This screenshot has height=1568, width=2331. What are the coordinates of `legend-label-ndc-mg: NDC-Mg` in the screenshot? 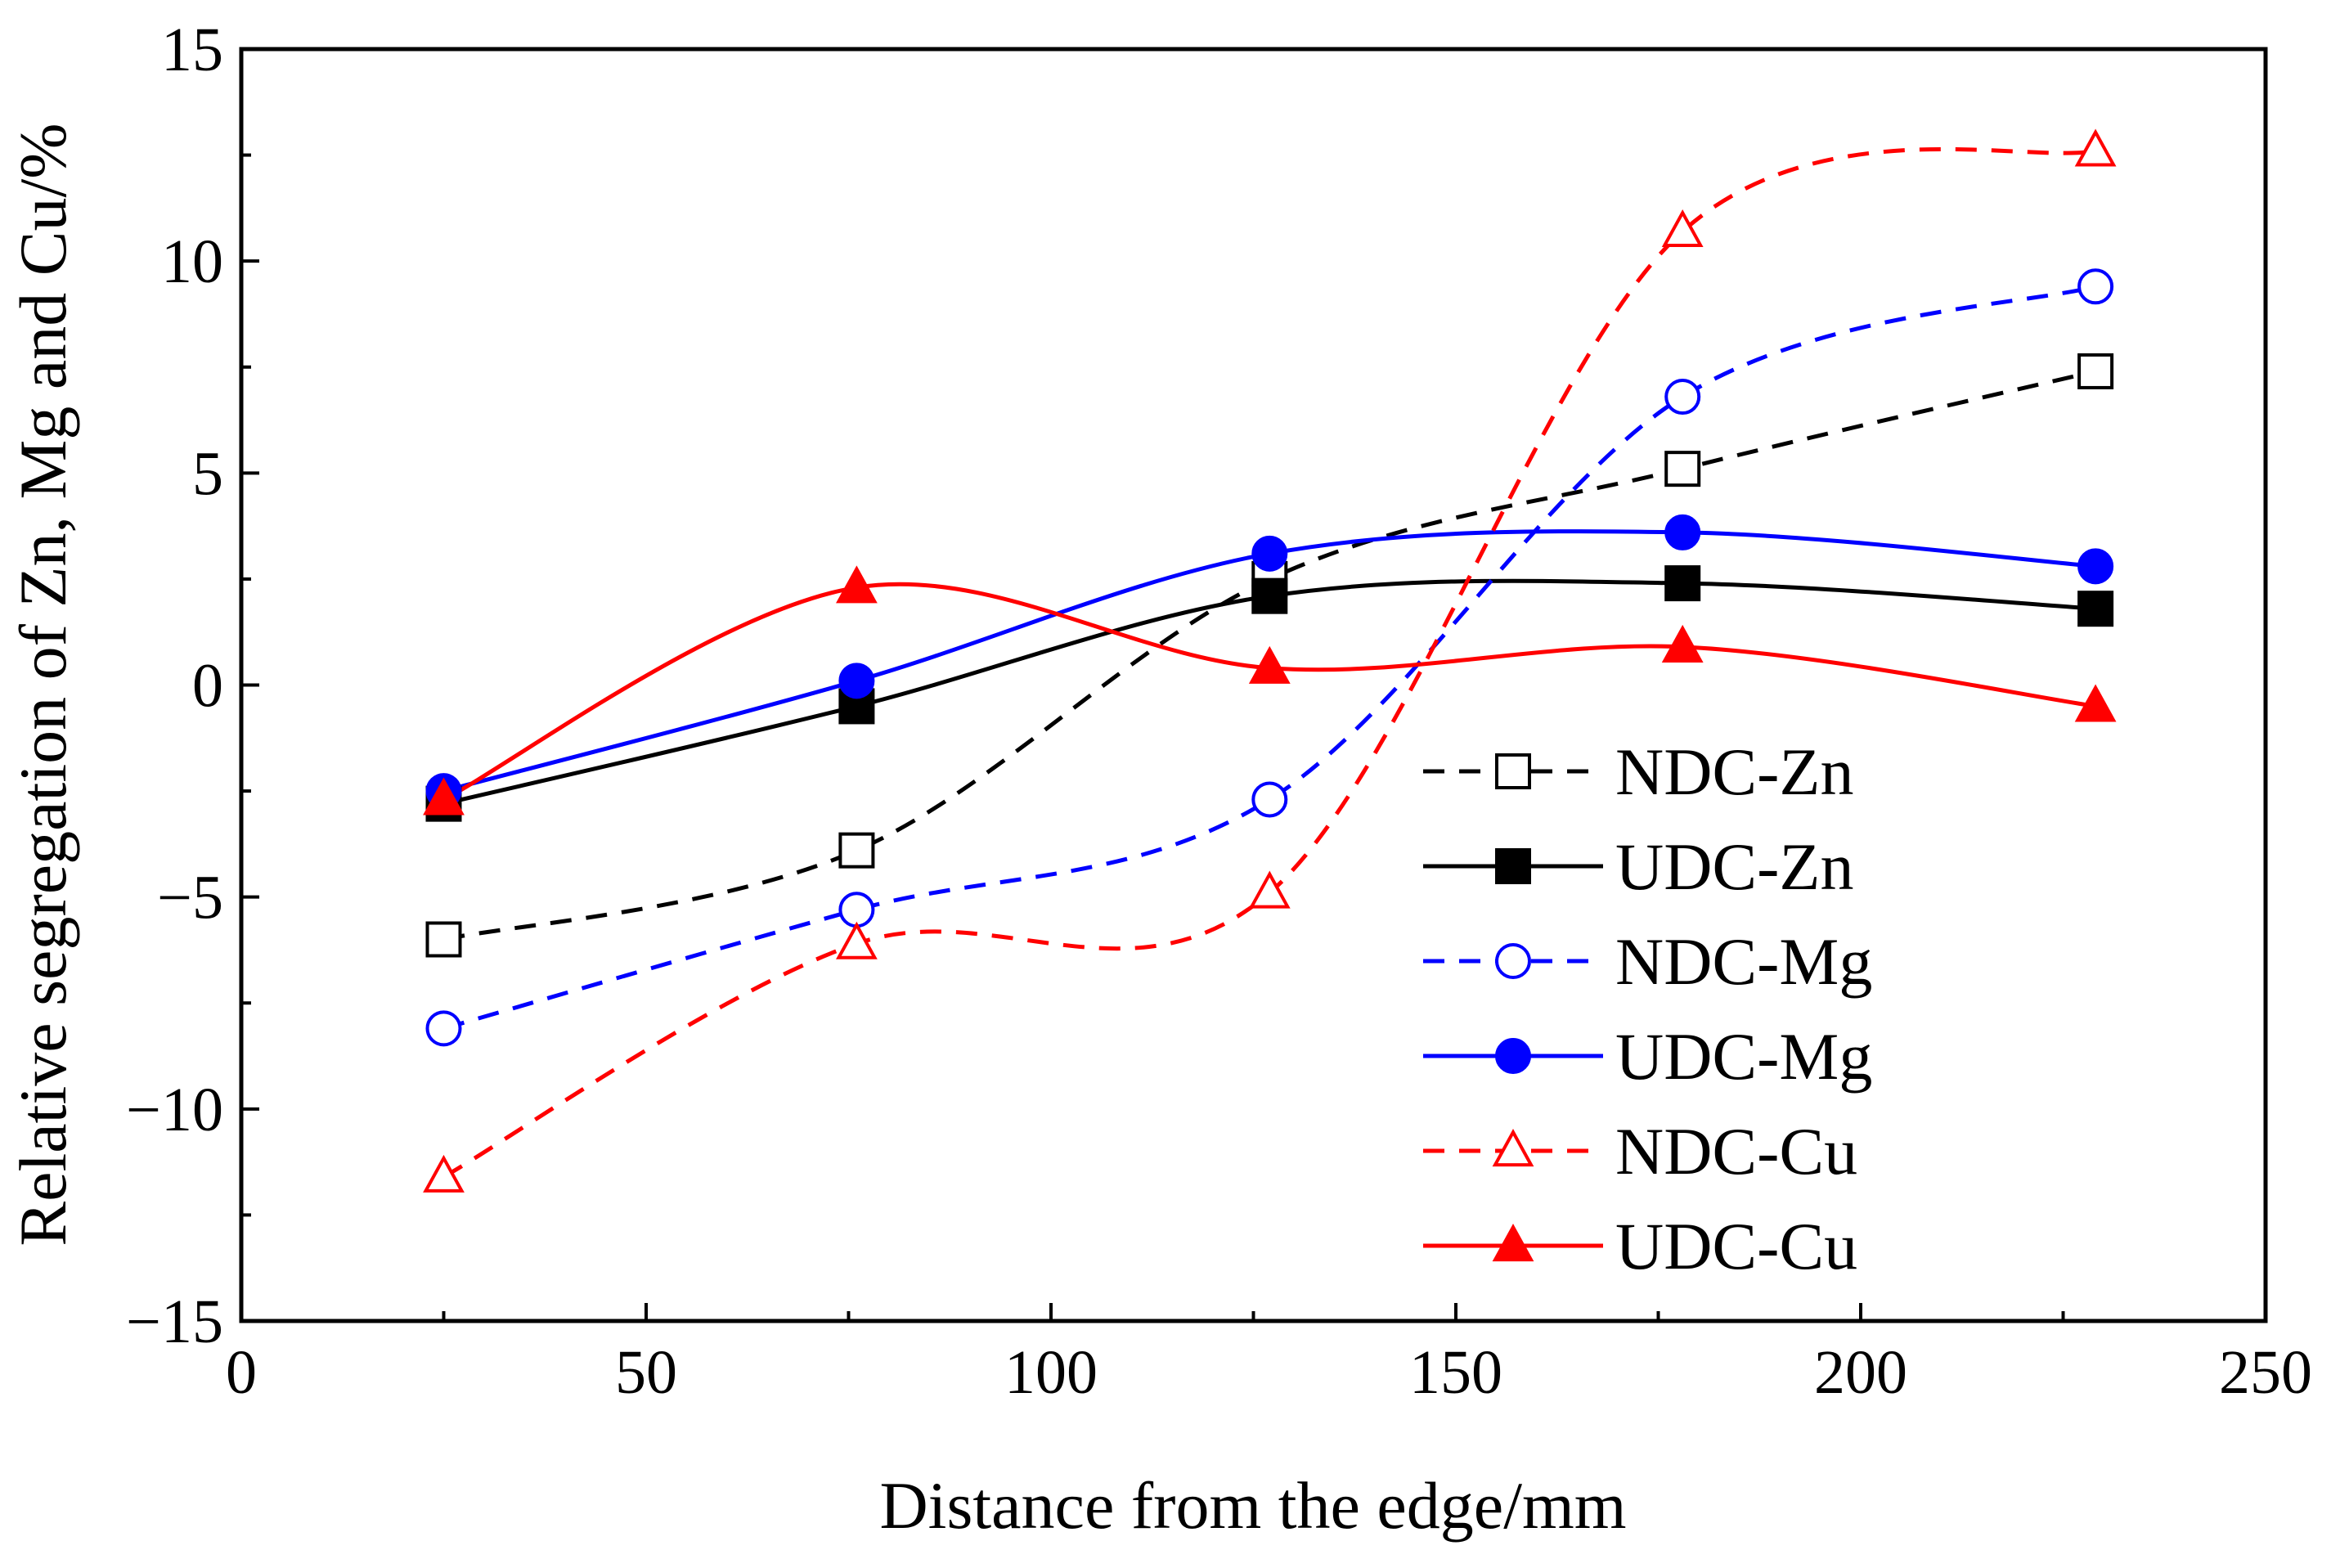 It's located at (1743, 961).